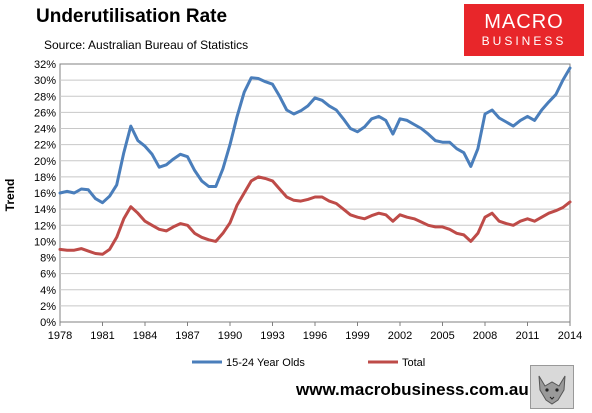  Describe the element at coordinates (485, 336) in the screenshot. I see `x-tick-label: 2008` at that location.